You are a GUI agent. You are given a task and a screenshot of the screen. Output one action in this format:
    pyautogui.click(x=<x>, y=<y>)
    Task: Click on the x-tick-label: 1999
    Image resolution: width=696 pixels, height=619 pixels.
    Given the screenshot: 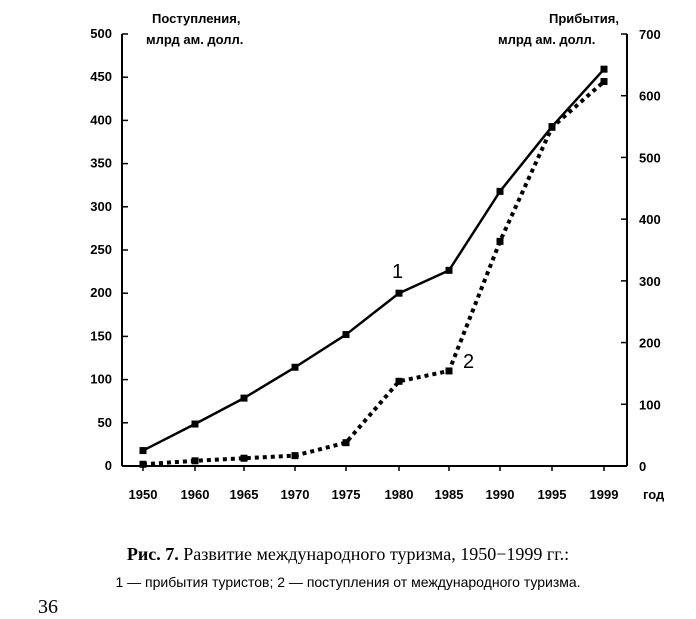 What is the action you would take?
    pyautogui.click(x=604, y=494)
    